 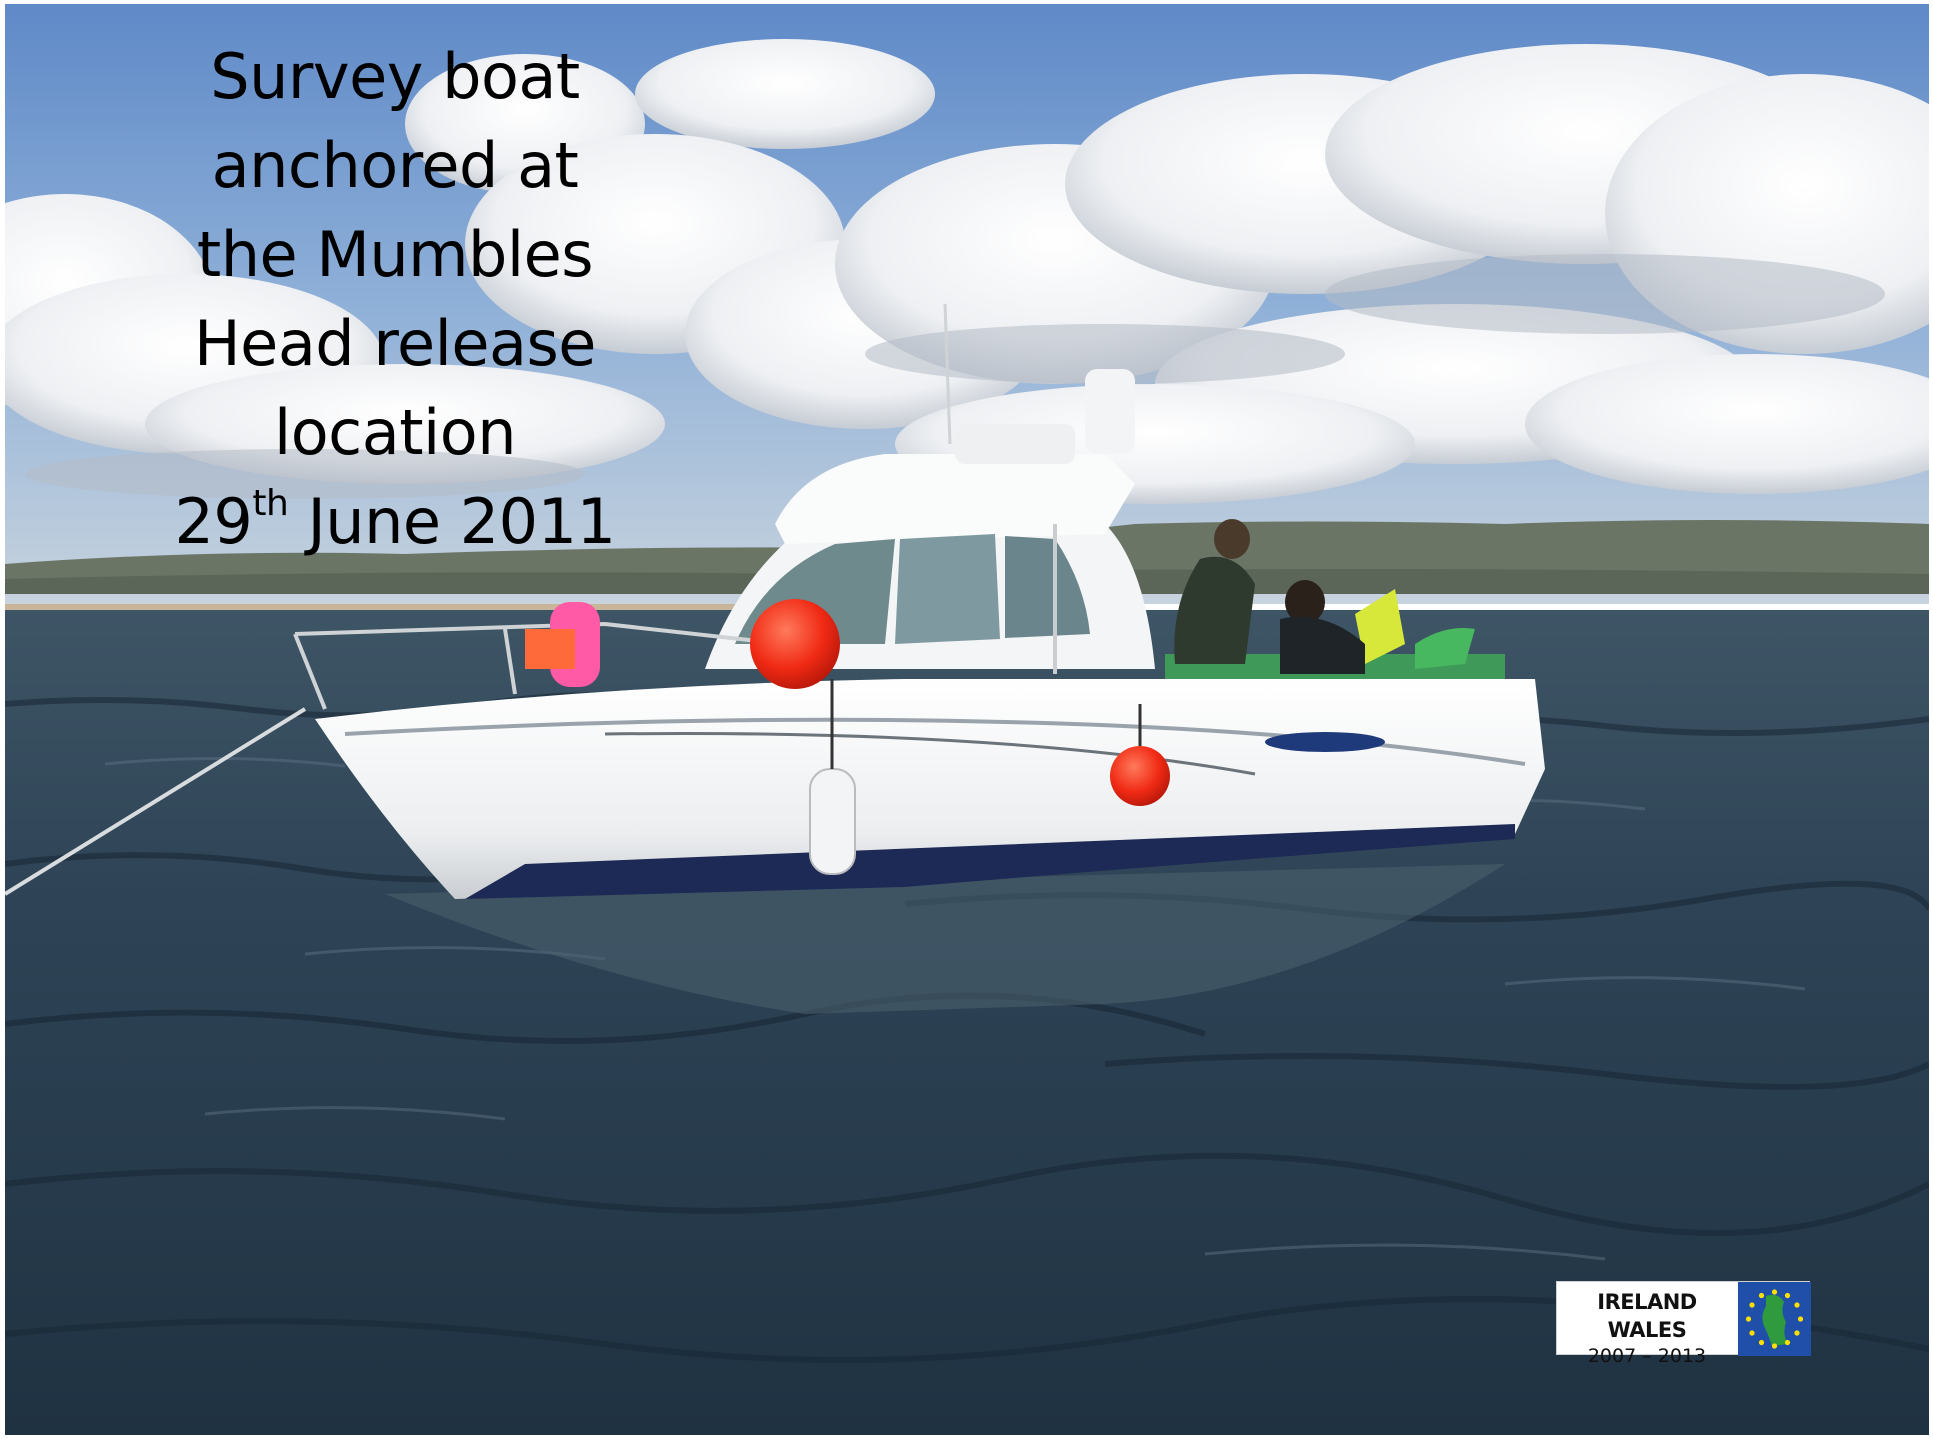 What do you see at coordinates (395, 165) in the screenshot?
I see `caption-line: anchored at` at bounding box center [395, 165].